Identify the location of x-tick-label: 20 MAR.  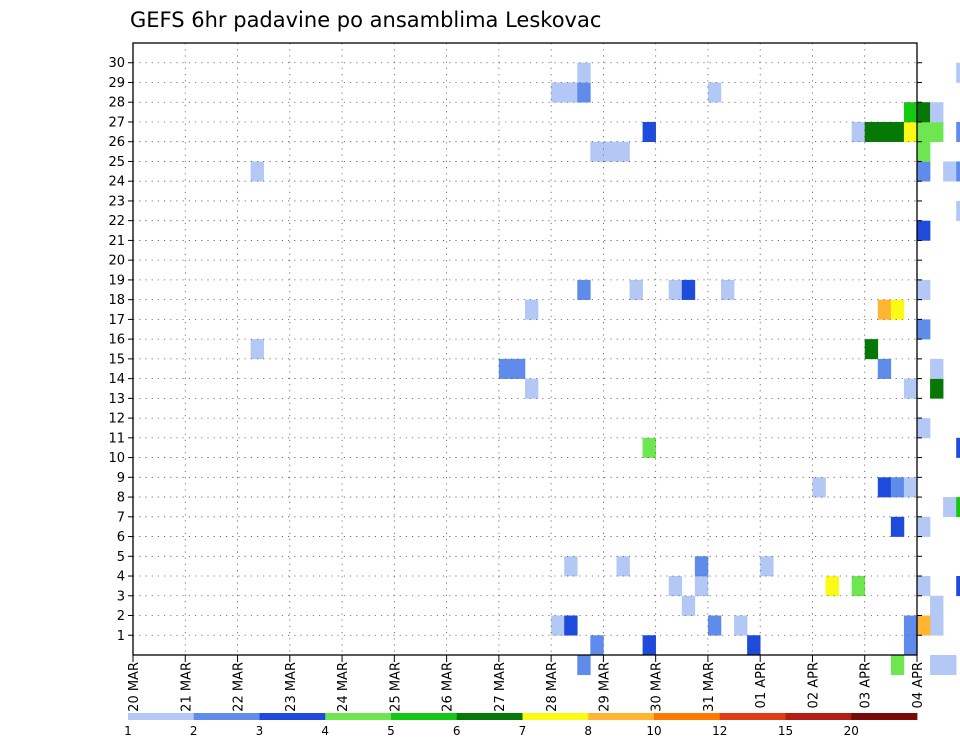
(134, 687).